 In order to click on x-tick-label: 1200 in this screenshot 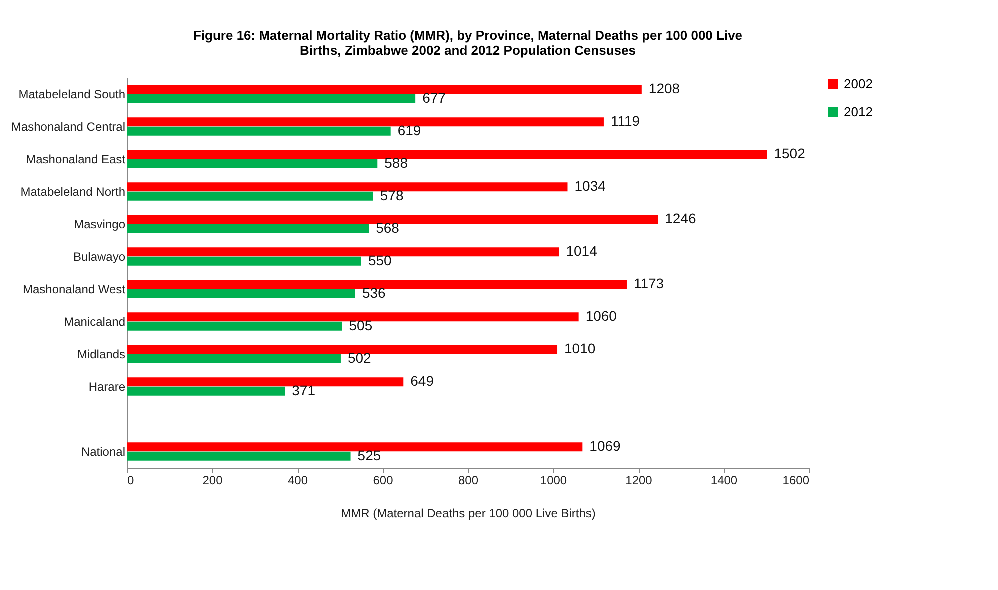, I will do `click(639, 481)`.